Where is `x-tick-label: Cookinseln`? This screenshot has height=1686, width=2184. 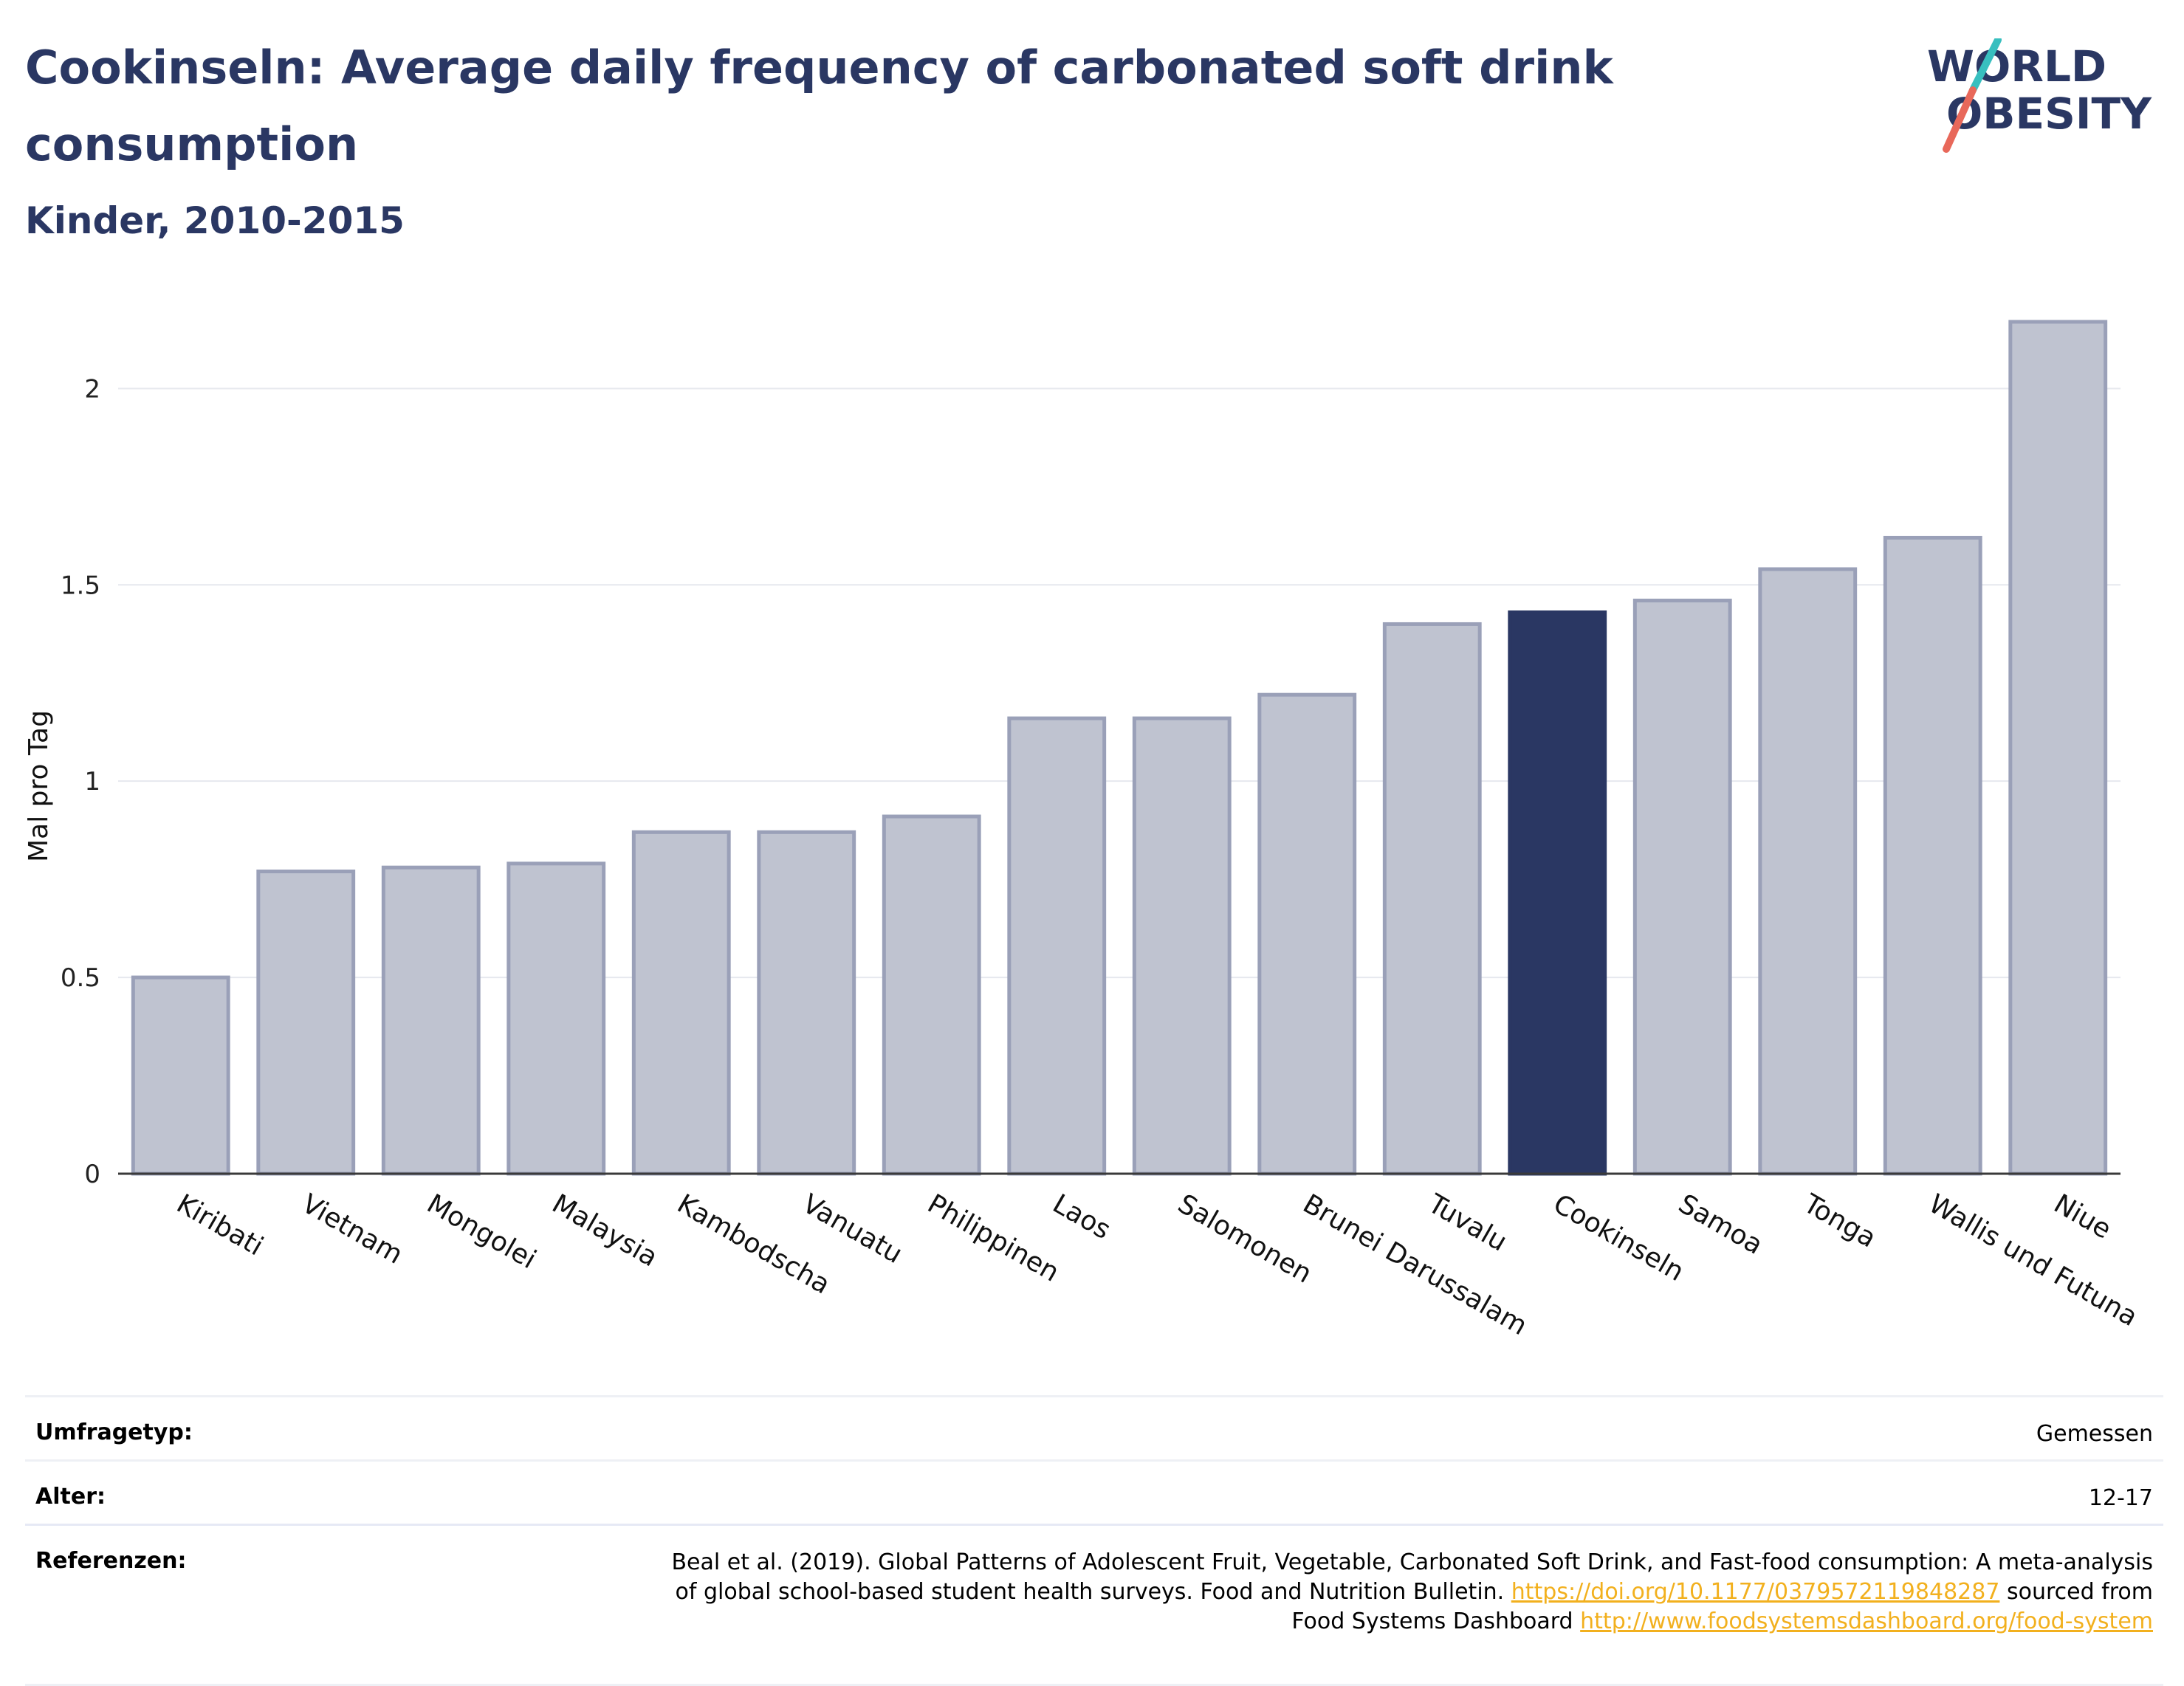
x-tick-label: Cookinseln is located at coordinates (1619, 1237).